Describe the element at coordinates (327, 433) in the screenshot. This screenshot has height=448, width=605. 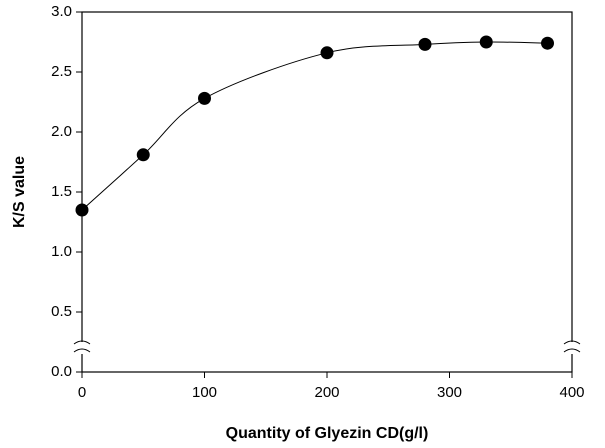
I see `x-axis-title: Quantity of Glyezin CD(g/l)` at that location.